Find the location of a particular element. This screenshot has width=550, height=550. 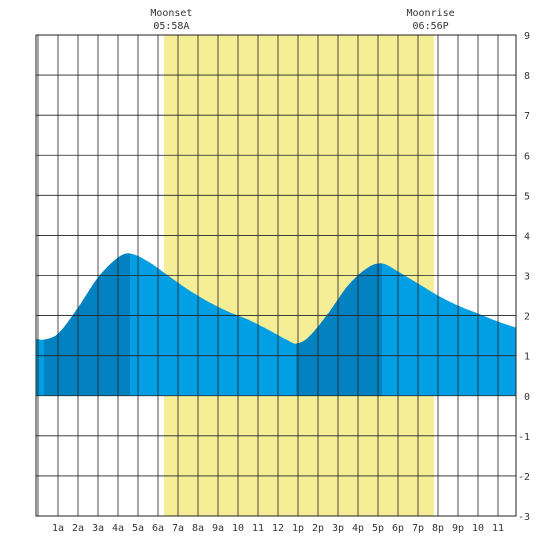

y-tick-label: 3 is located at coordinates (527, 277).